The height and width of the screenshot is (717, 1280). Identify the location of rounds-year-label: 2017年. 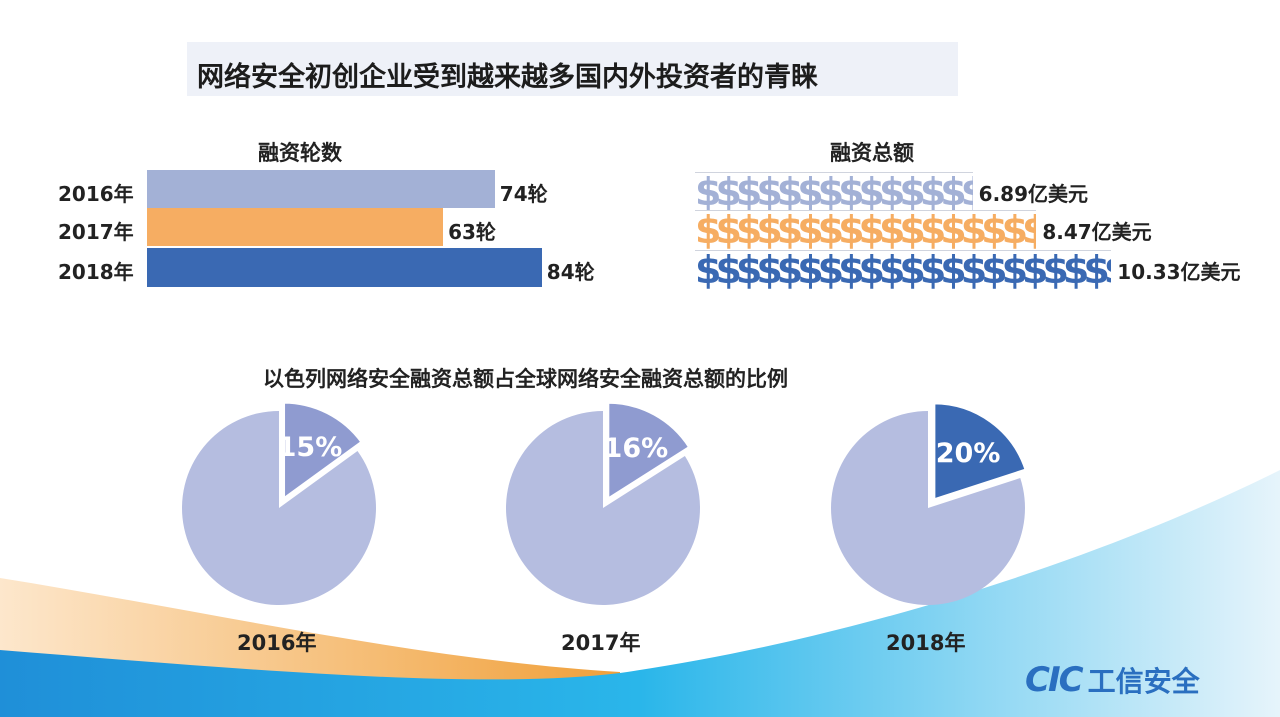
(96, 232).